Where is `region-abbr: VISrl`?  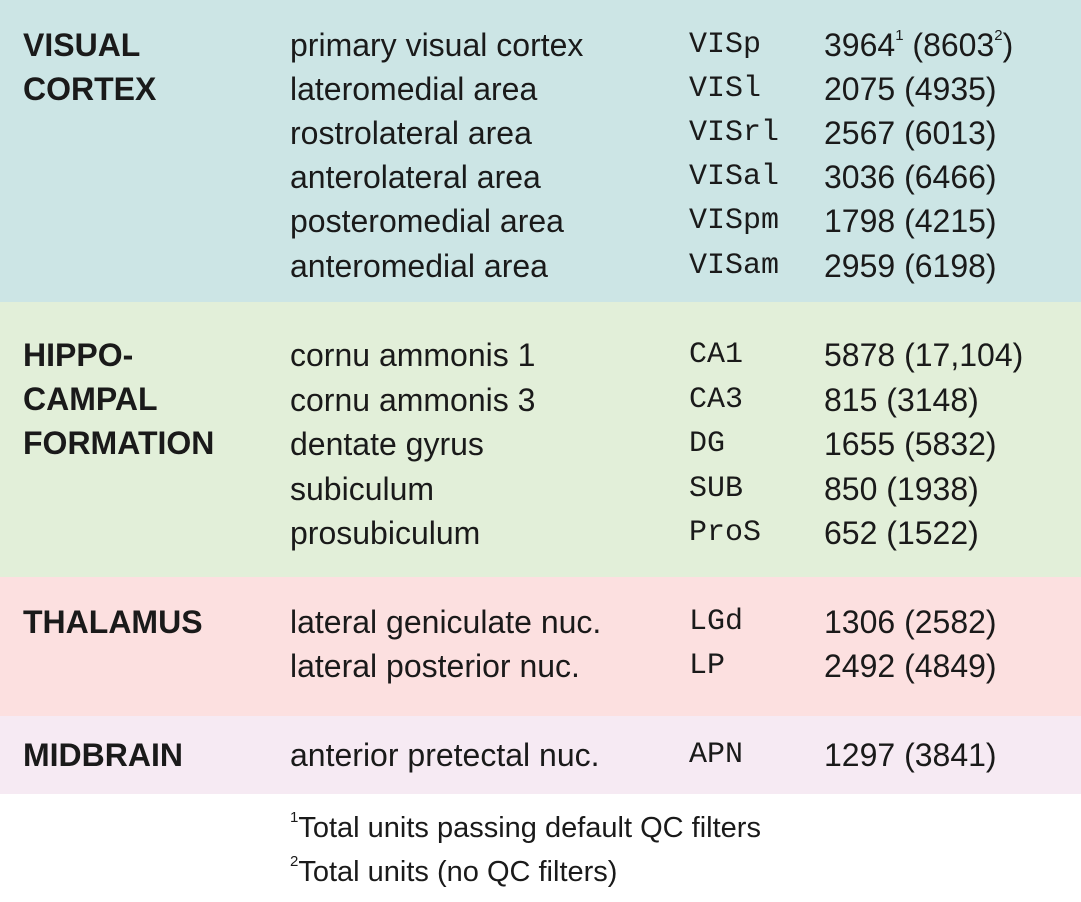
region-abbr: VISrl is located at coordinates (734, 133).